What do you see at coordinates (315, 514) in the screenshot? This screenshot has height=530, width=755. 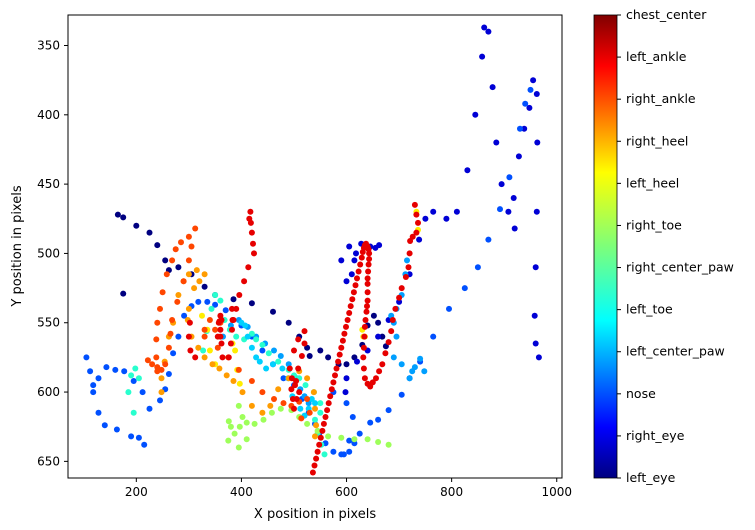 I see `x-axis-label: X position in pixels` at bounding box center [315, 514].